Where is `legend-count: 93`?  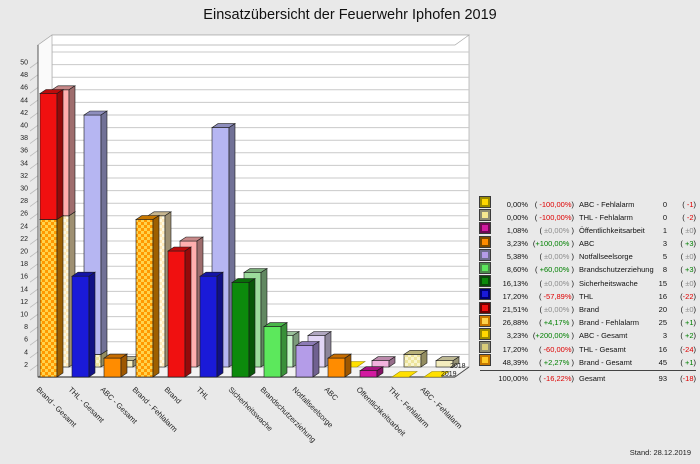 legend-count: 93 is located at coordinates (662, 379).